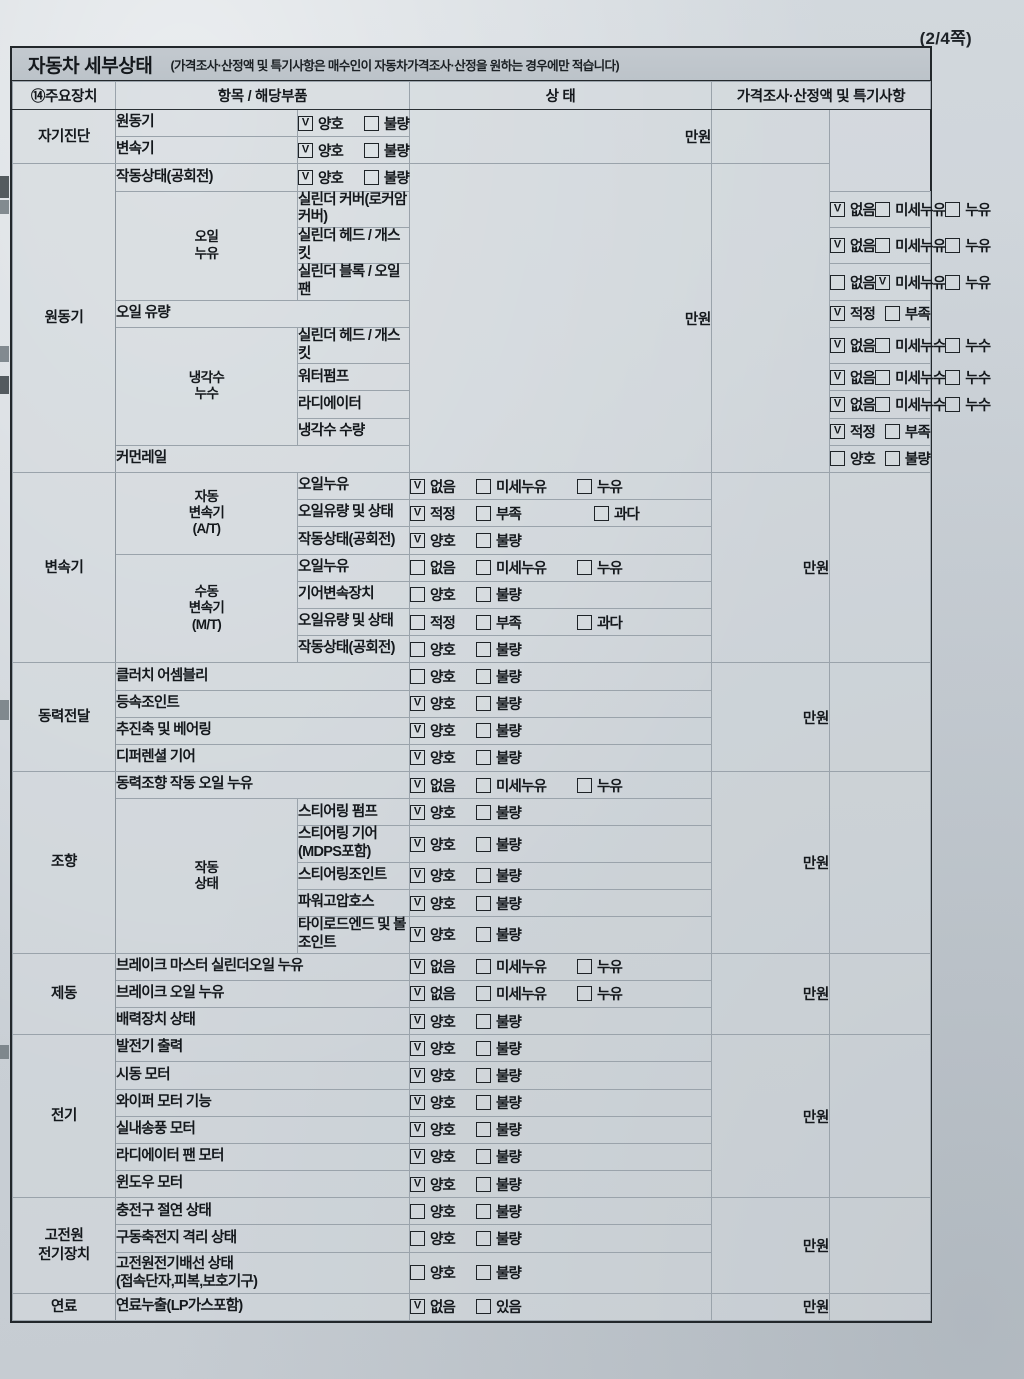 This screenshot has width=1024, height=1379. What do you see at coordinates (443, 622) in the screenshot?
I see `checkbox-option: 적정` at bounding box center [443, 622].